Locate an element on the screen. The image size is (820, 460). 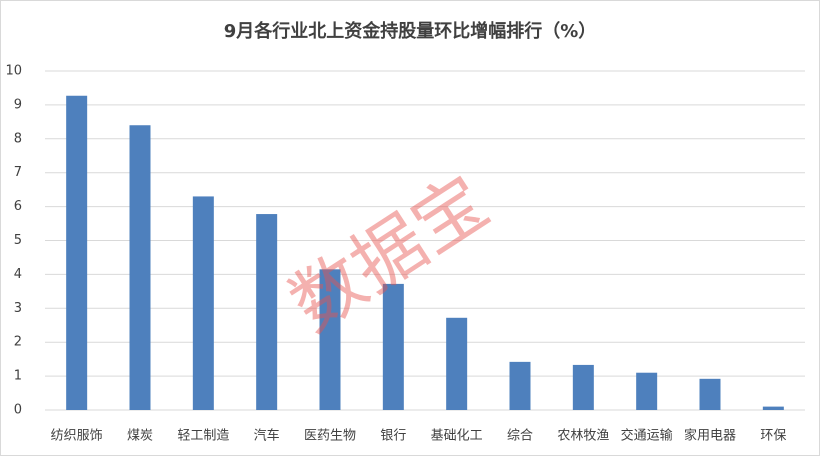
x-tick-label: 农林牧渔 is located at coordinates (583, 436).